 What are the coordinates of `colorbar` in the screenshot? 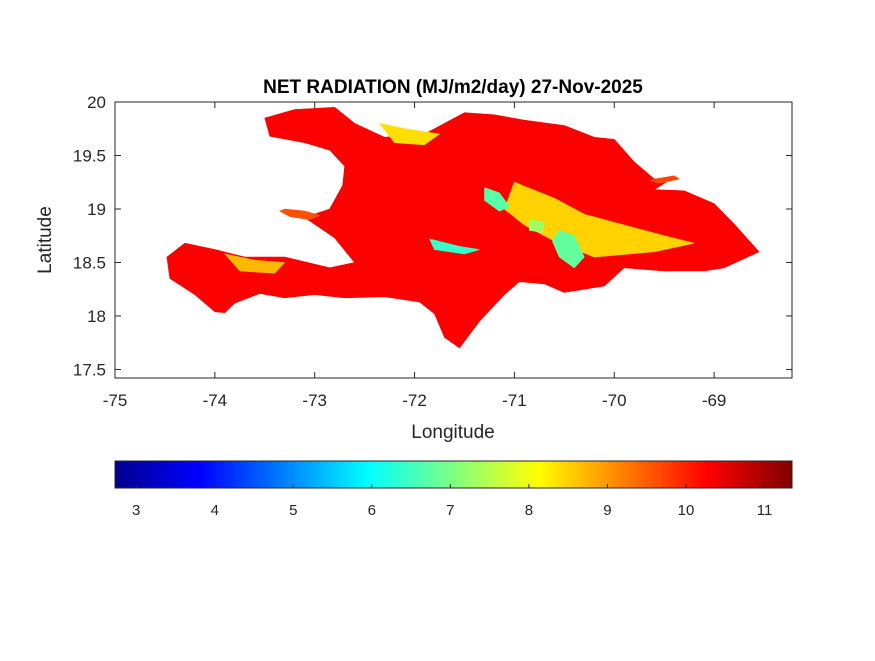 It's located at (453, 474).